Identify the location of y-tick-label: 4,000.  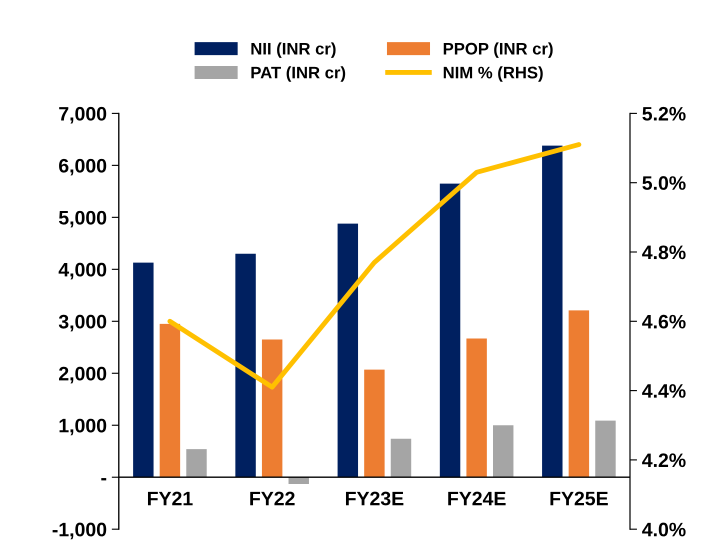
(82, 271).